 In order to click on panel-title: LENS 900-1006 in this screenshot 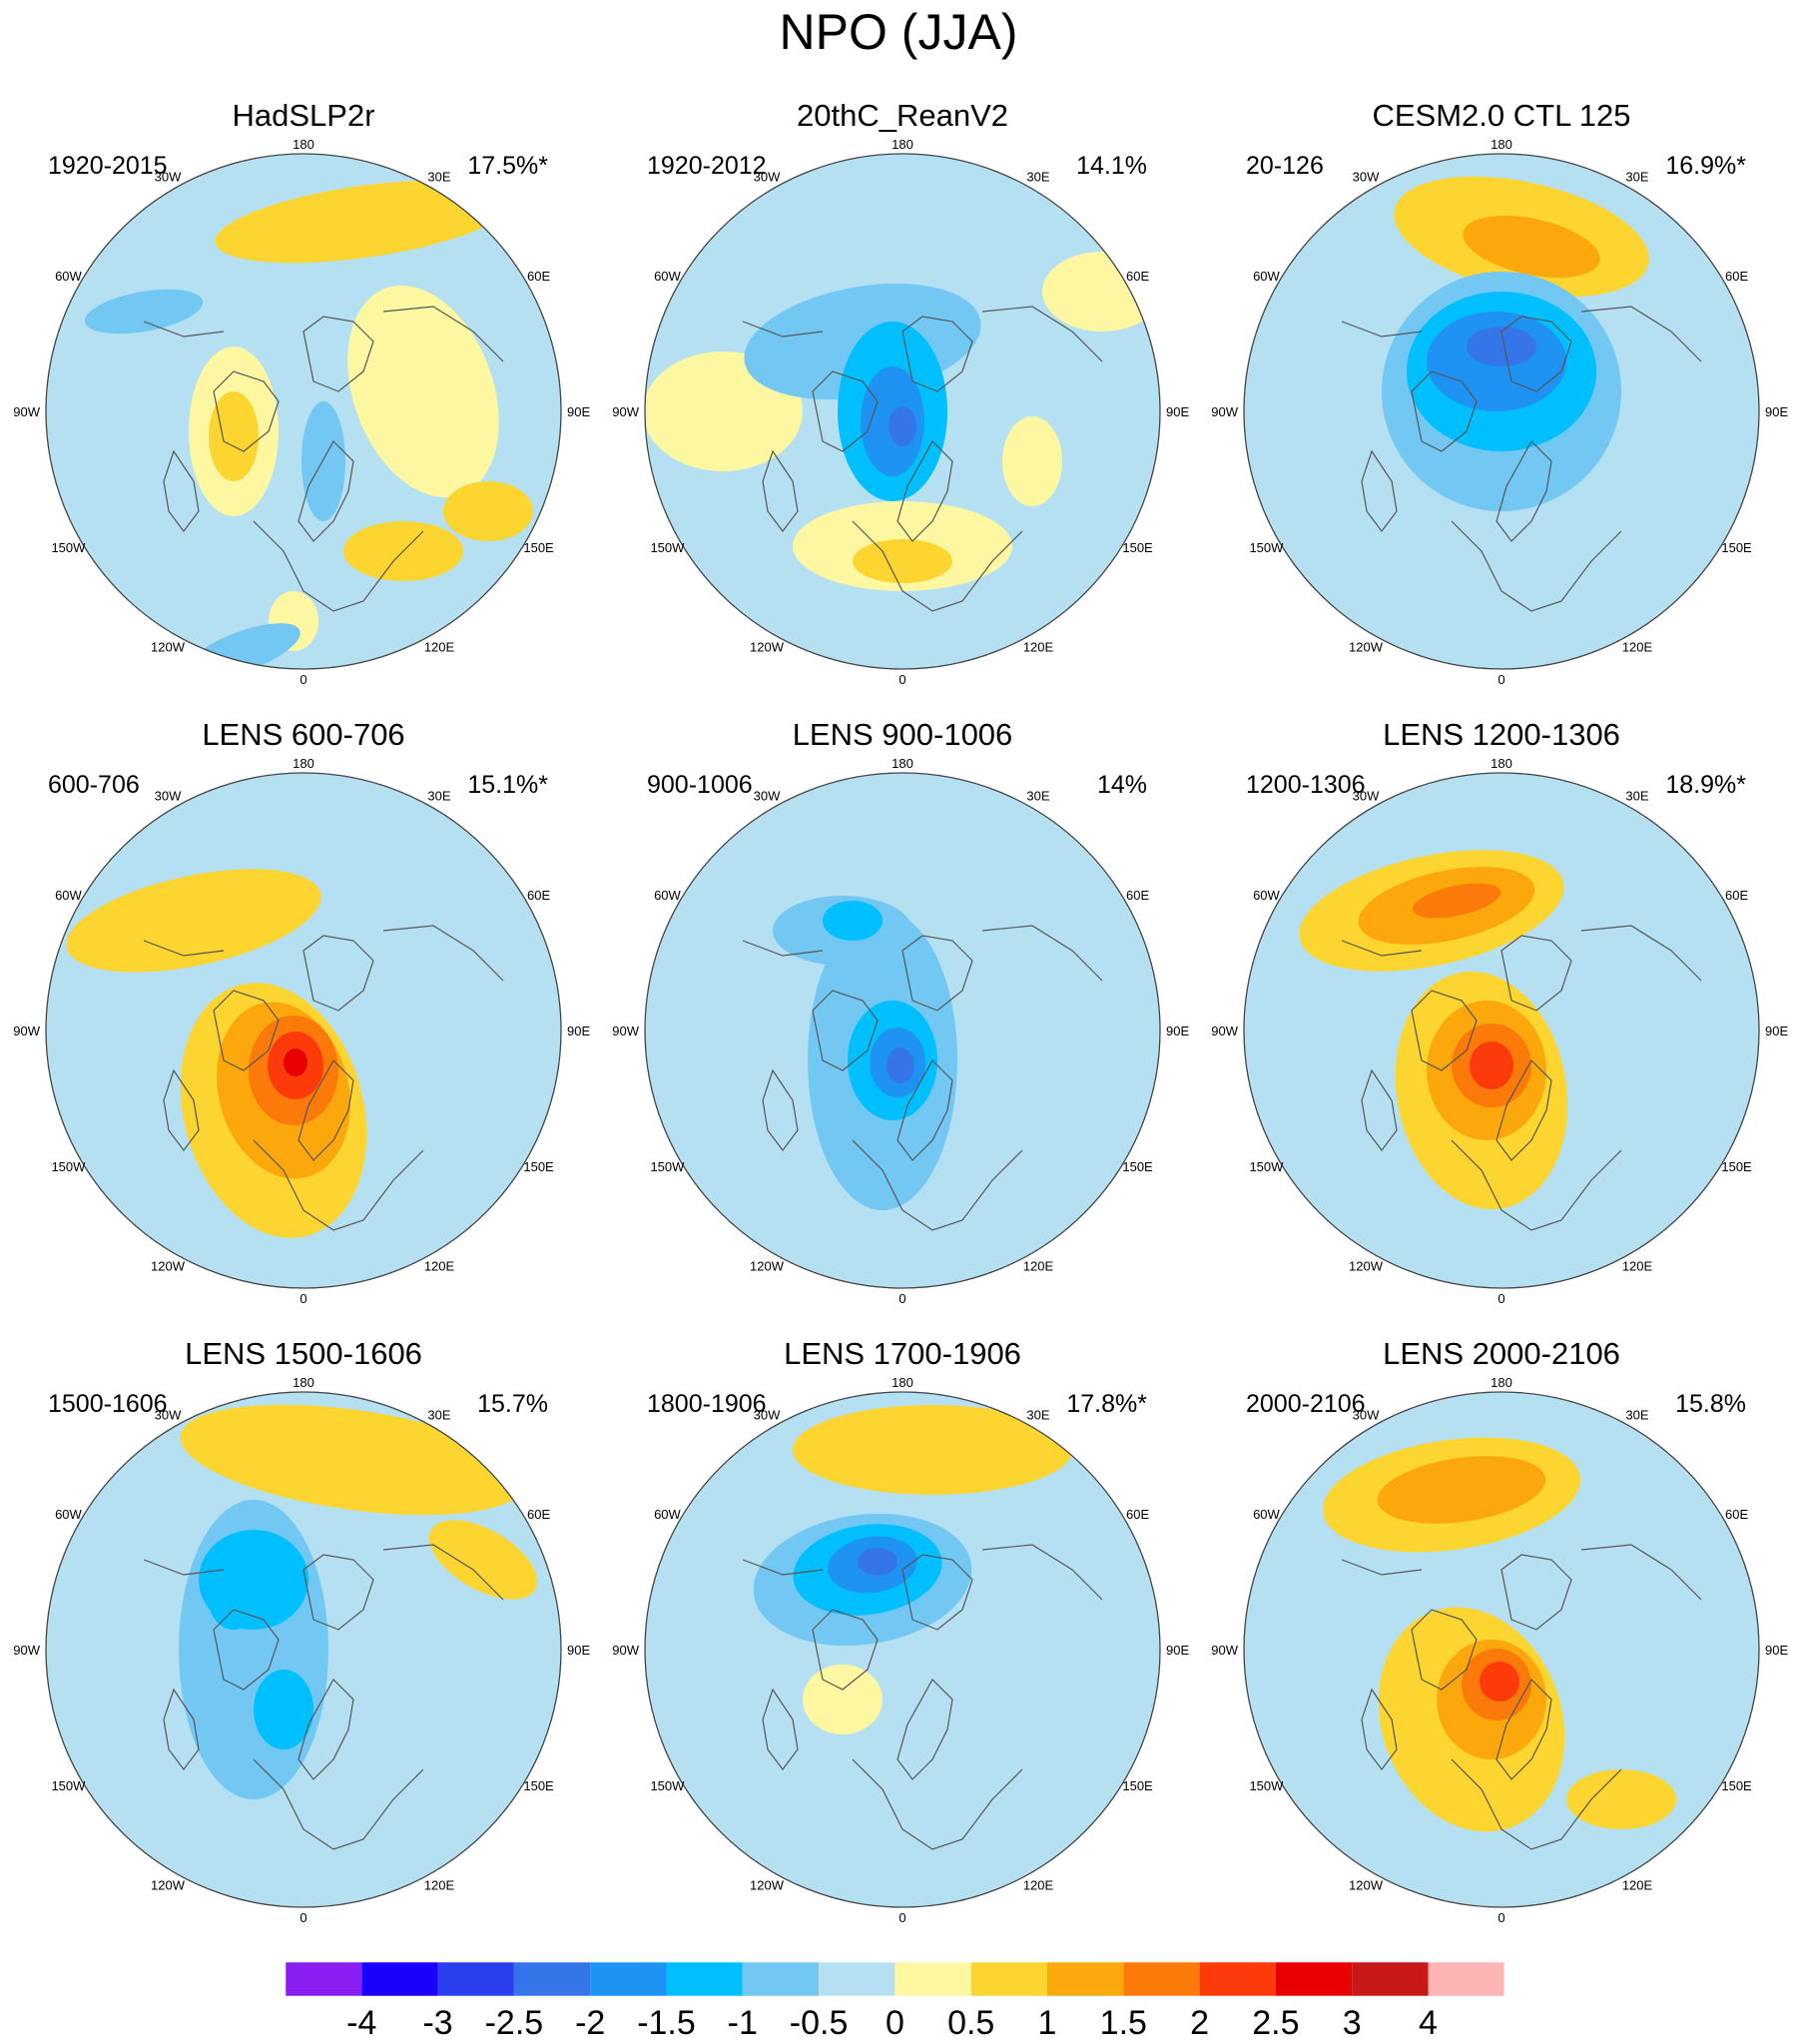, I will do `click(903, 734)`.